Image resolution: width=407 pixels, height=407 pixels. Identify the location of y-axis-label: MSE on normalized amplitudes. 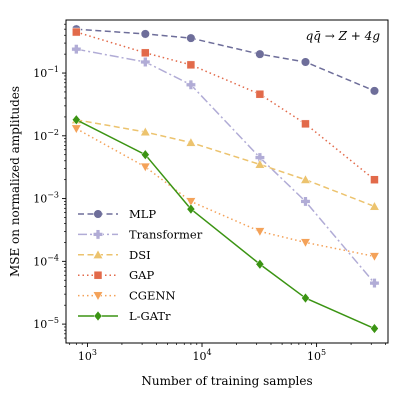
(15, 181).